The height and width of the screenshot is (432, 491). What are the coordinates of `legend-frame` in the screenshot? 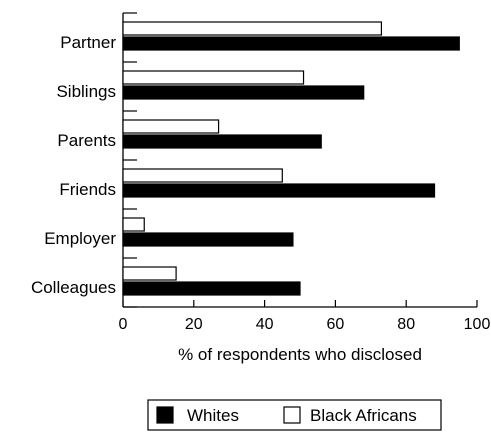 It's located at (294, 415).